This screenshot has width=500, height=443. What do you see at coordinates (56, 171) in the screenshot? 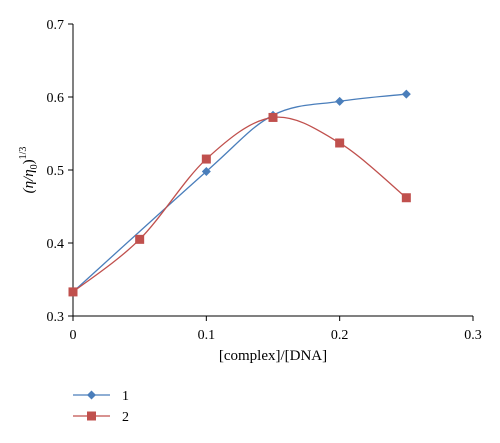
I see `y-tick-label: 0.5` at bounding box center [56, 171].